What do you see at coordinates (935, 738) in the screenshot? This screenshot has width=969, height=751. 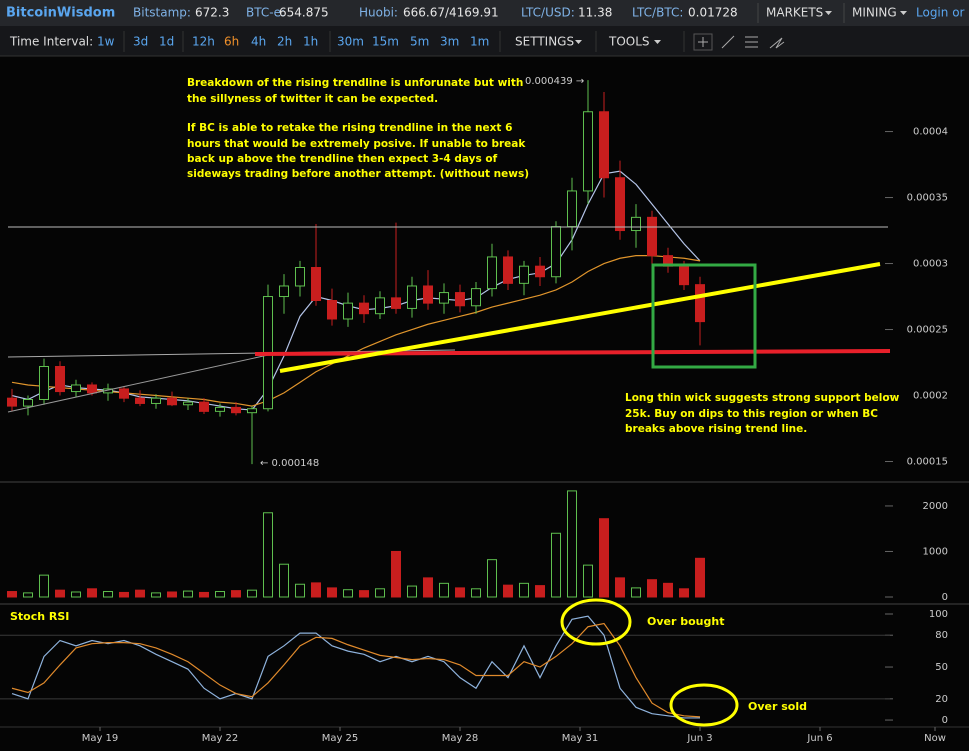 I see `x-tick-label: Now` at bounding box center [935, 738].